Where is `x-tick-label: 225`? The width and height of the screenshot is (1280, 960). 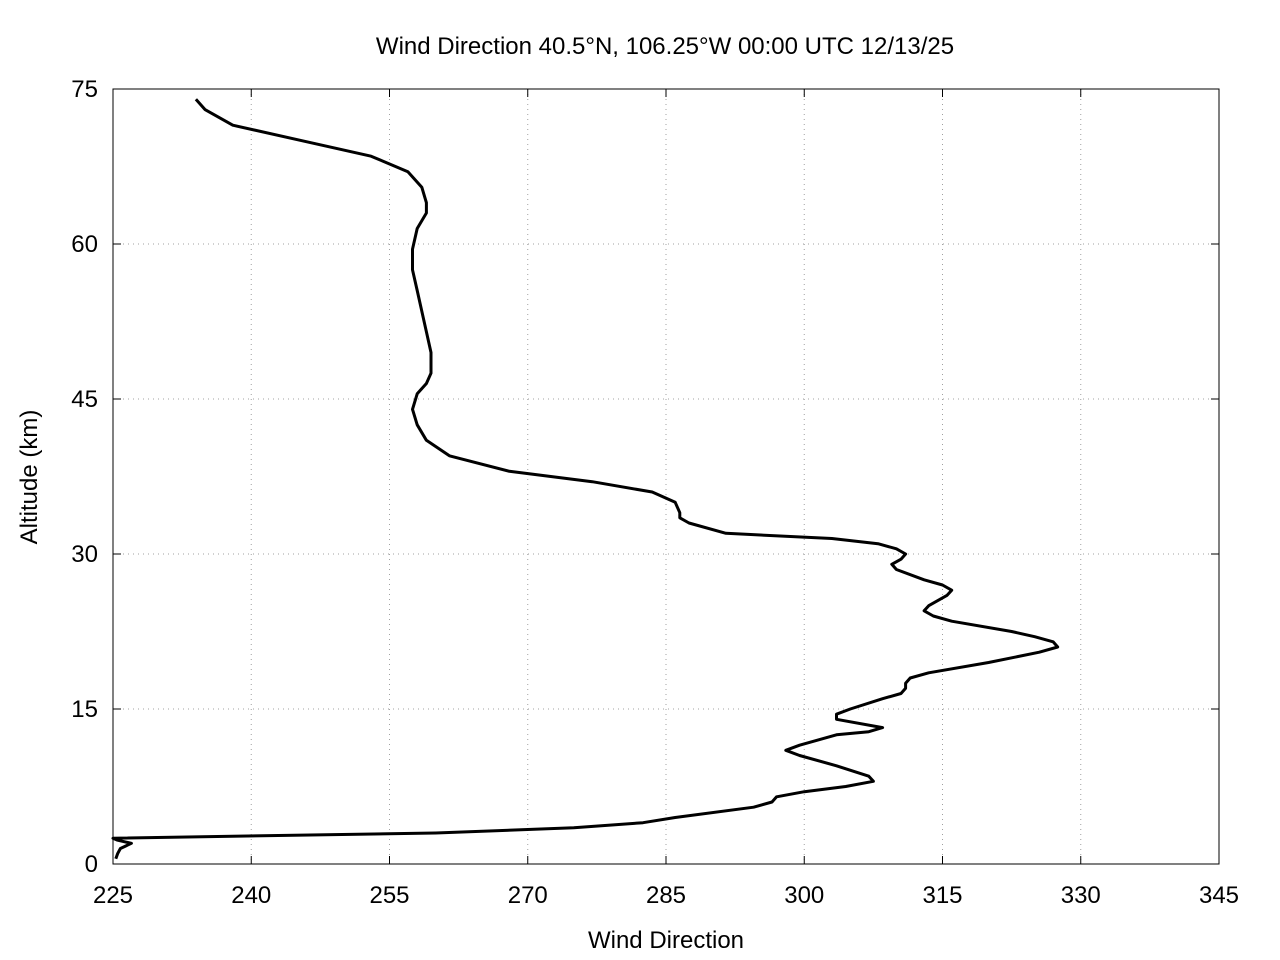 x-tick-label: 225 is located at coordinates (113, 895).